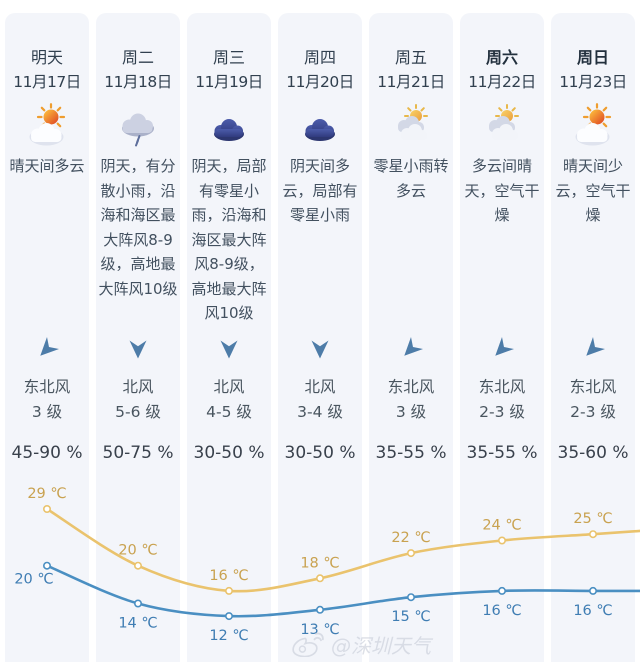 The height and width of the screenshot is (662, 640). Describe the element at coordinates (138, 227) in the screenshot. I see `weather-description: 阴天，有分散小雨，沿海和海区最大阵风8-9级，高地最大阵风10级` at that location.